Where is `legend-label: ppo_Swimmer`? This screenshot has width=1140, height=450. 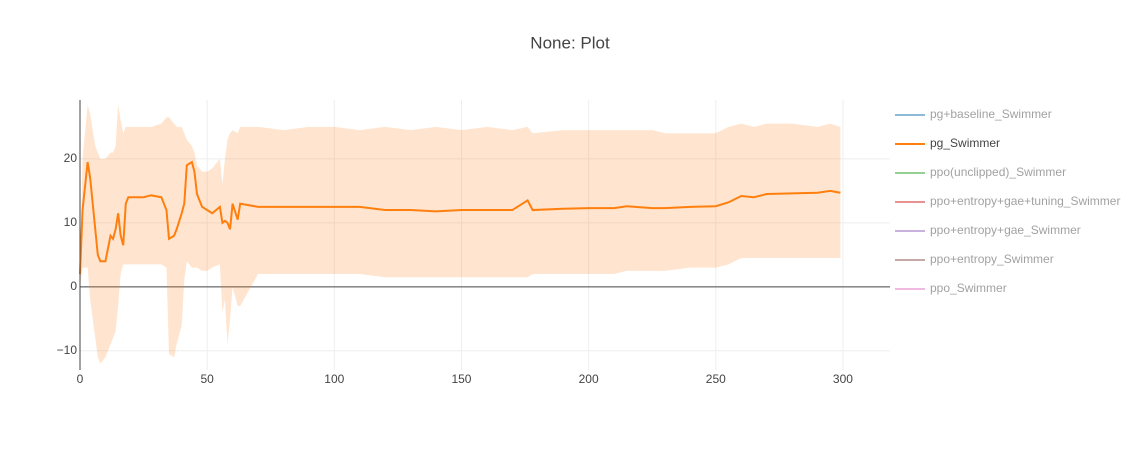 legend-label: ppo_Swimmer is located at coordinates (968, 288).